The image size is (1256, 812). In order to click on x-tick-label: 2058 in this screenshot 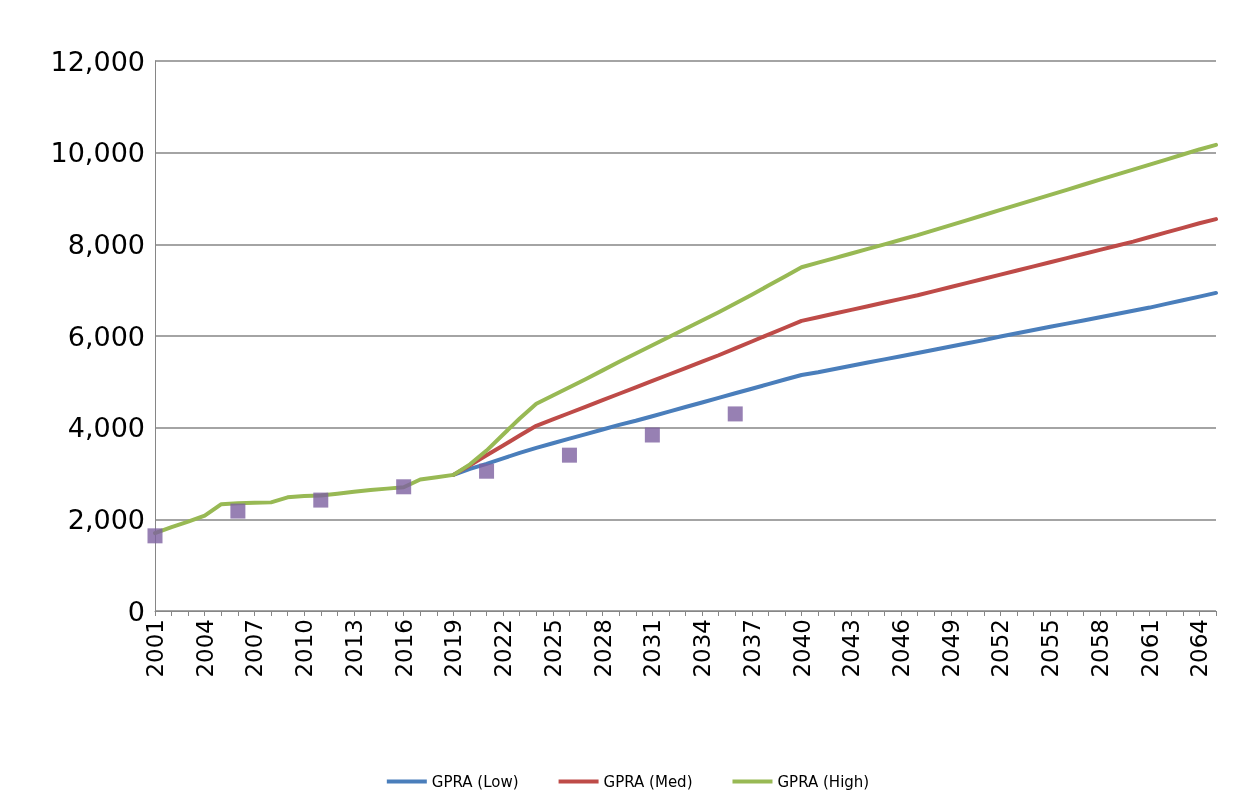, I will do `click(1099, 648)`.